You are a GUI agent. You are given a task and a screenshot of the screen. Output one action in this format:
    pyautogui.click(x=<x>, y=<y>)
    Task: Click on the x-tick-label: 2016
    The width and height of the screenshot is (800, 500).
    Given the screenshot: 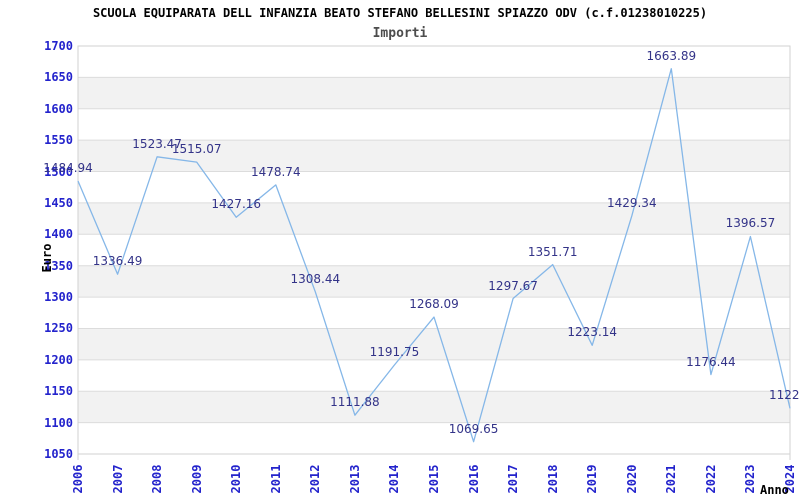 What is the action you would take?
    pyautogui.click(x=473, y=479)
    